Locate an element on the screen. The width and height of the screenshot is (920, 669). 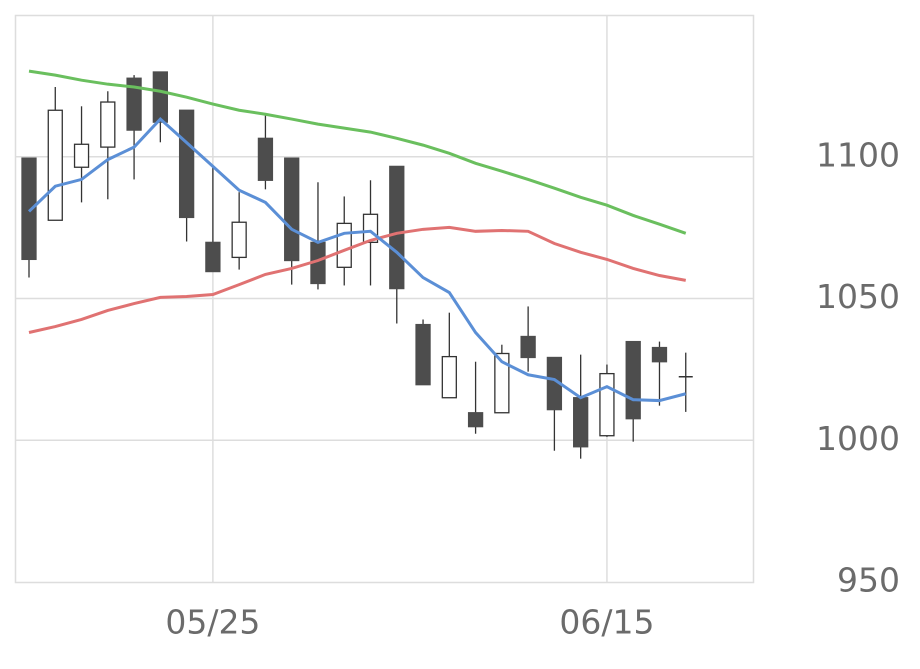
moving-average-line is located at coordinates (357, 279).